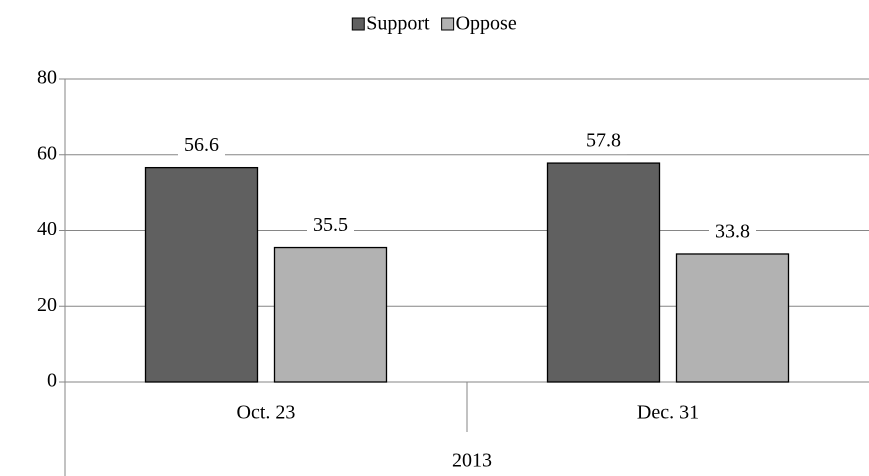 This screenshot has width=869, height=476. Describe the element at coordinates (52, 381) in the screenshot. I see `y-tick-label: 0` at that location.